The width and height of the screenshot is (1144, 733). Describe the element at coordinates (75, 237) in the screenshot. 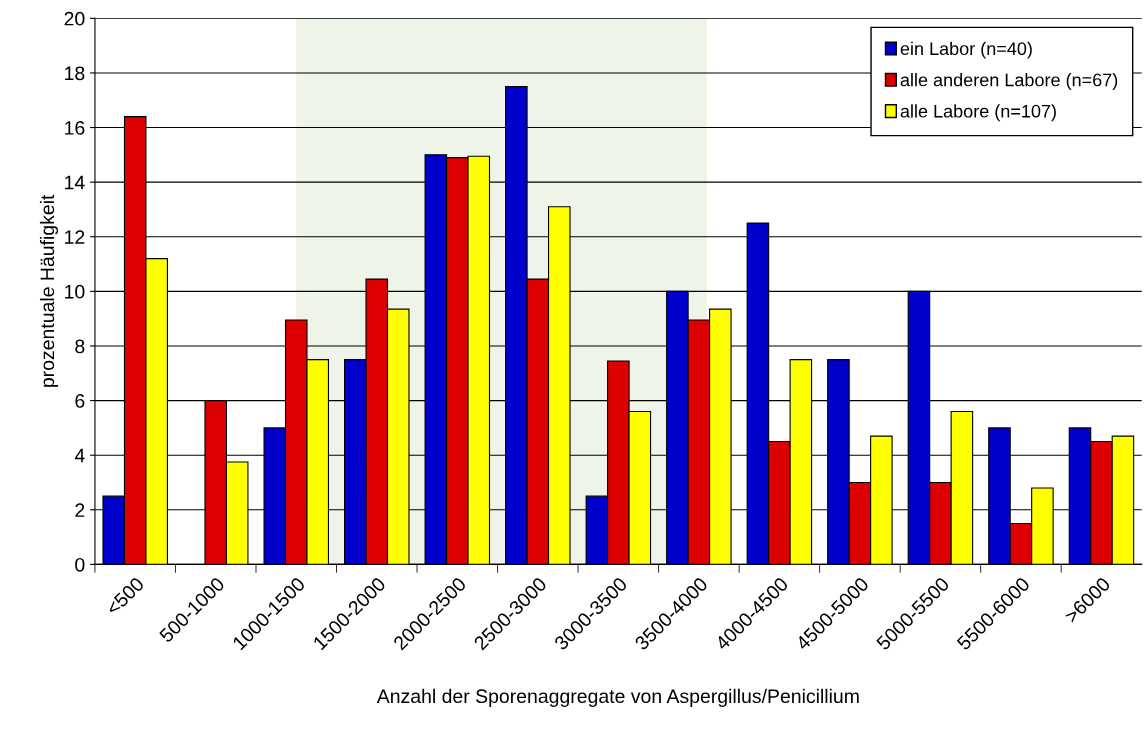

I see `y-tick-label: 12` at that location.